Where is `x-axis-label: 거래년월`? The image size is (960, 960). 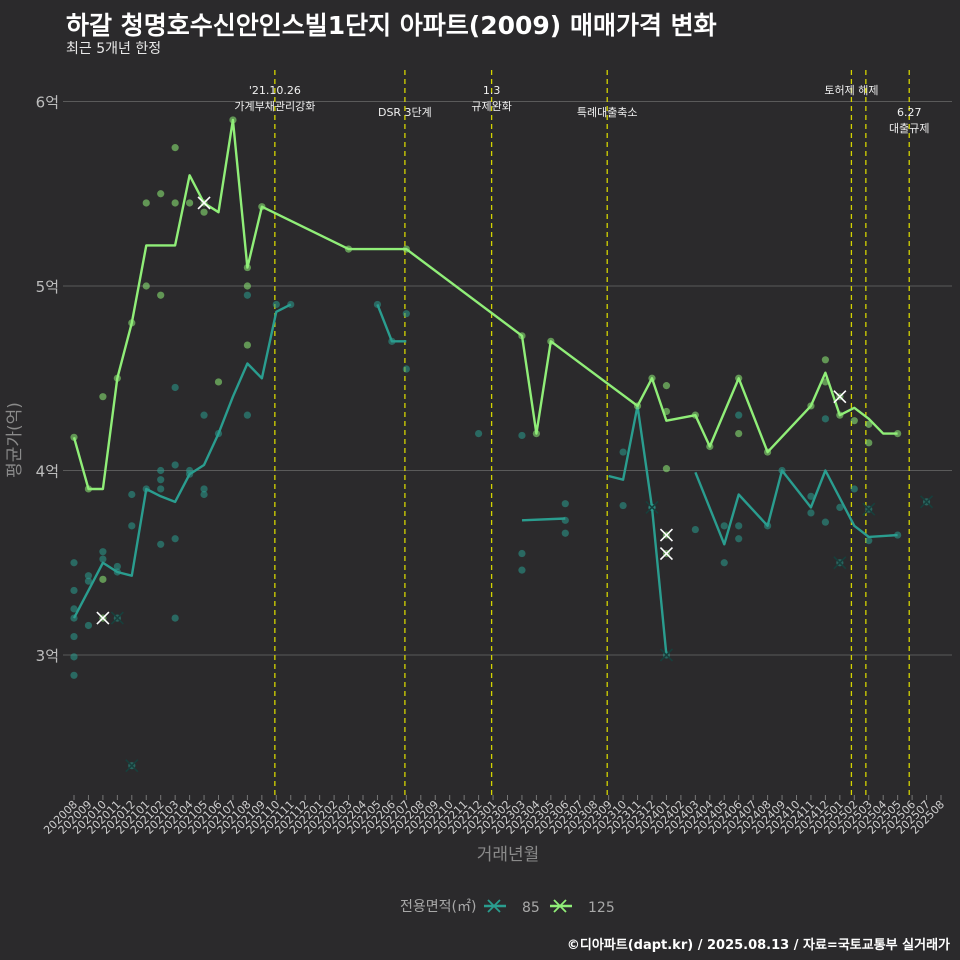
x-axis-label: 거래년월 is located at coordinates (508, 855).